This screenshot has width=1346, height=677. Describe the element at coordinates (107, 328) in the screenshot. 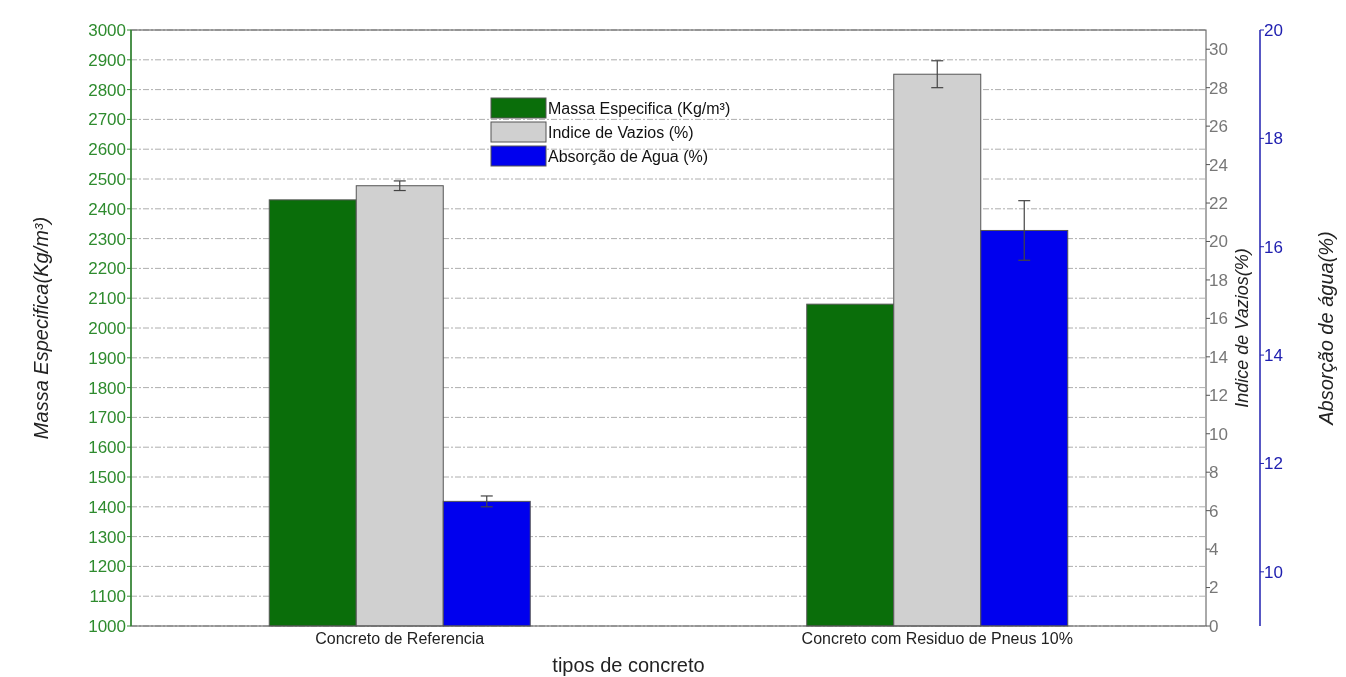

I see `y-tick-label: 2000` at that location.